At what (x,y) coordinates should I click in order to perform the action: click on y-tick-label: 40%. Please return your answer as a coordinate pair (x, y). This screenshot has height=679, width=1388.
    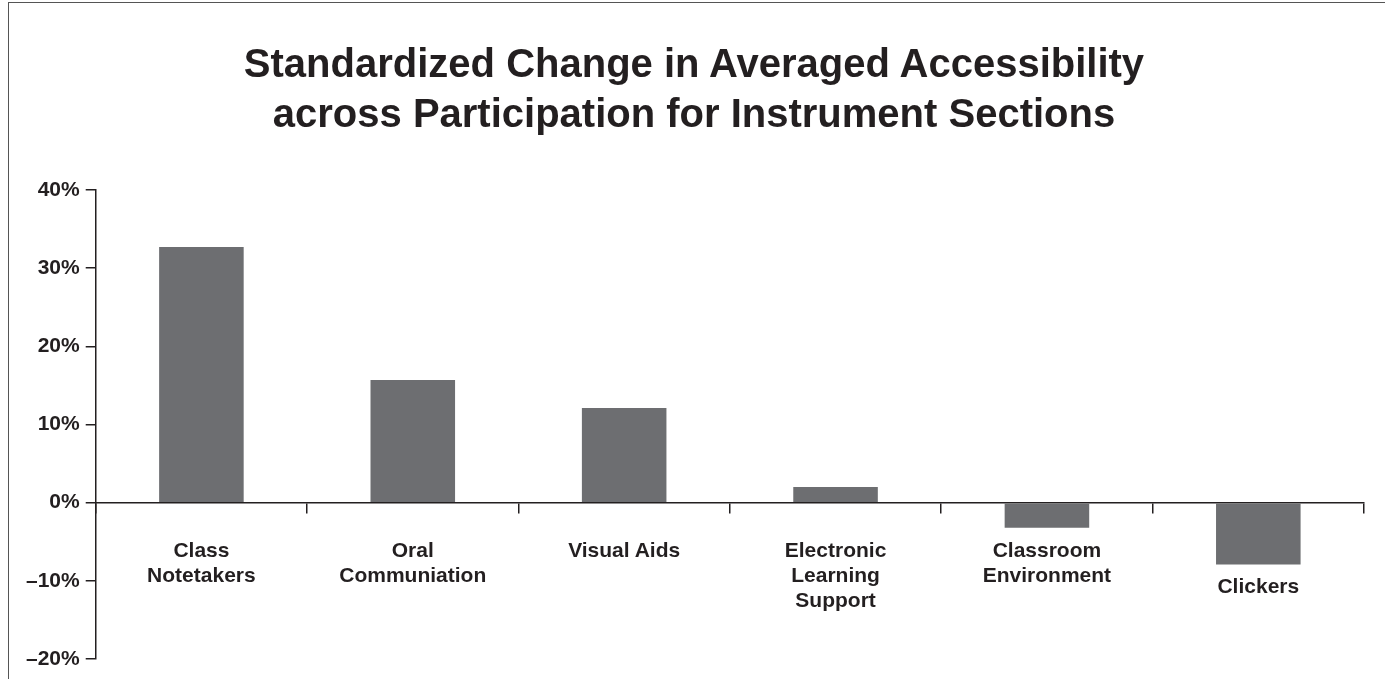
    Looking at the image, I should click on (59, 188).